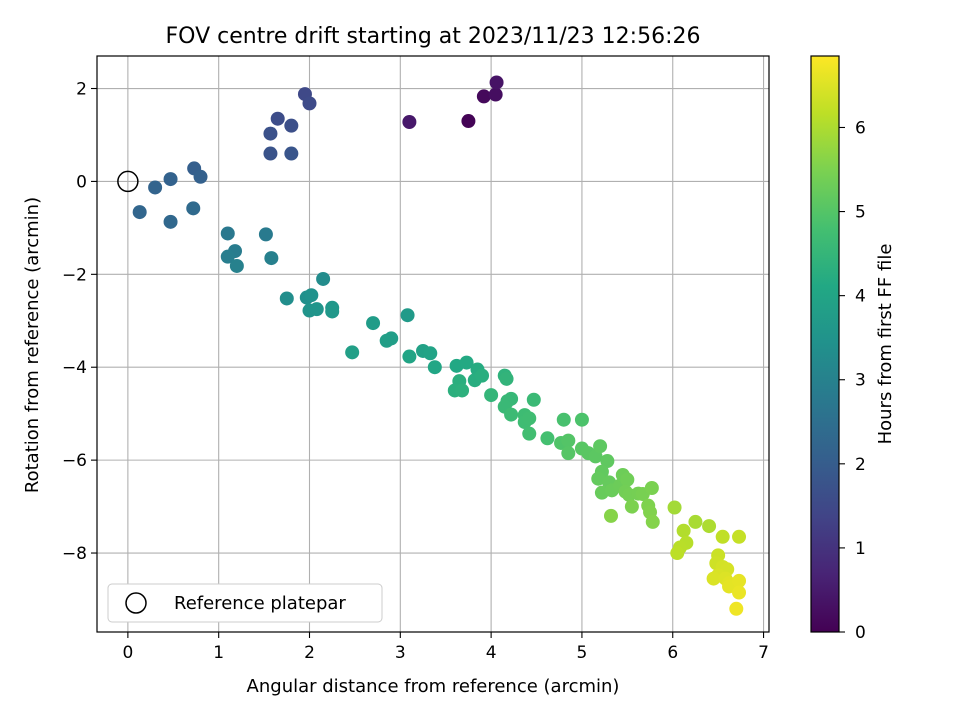 The image size is (960, 720). Describe the element at coordinates (32, 345) in the screenshot. I see `y-axis-label: Rotation from reference (arcmin)` at that location.